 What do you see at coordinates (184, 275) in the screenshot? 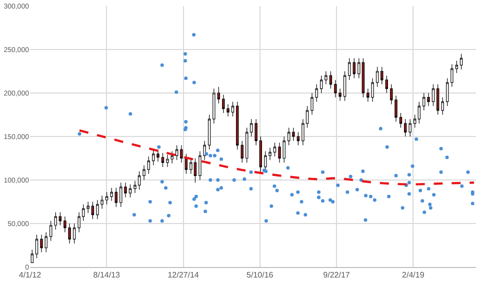
I see `x-tick-label: 12/27/14` at bounding box center [184, 275].